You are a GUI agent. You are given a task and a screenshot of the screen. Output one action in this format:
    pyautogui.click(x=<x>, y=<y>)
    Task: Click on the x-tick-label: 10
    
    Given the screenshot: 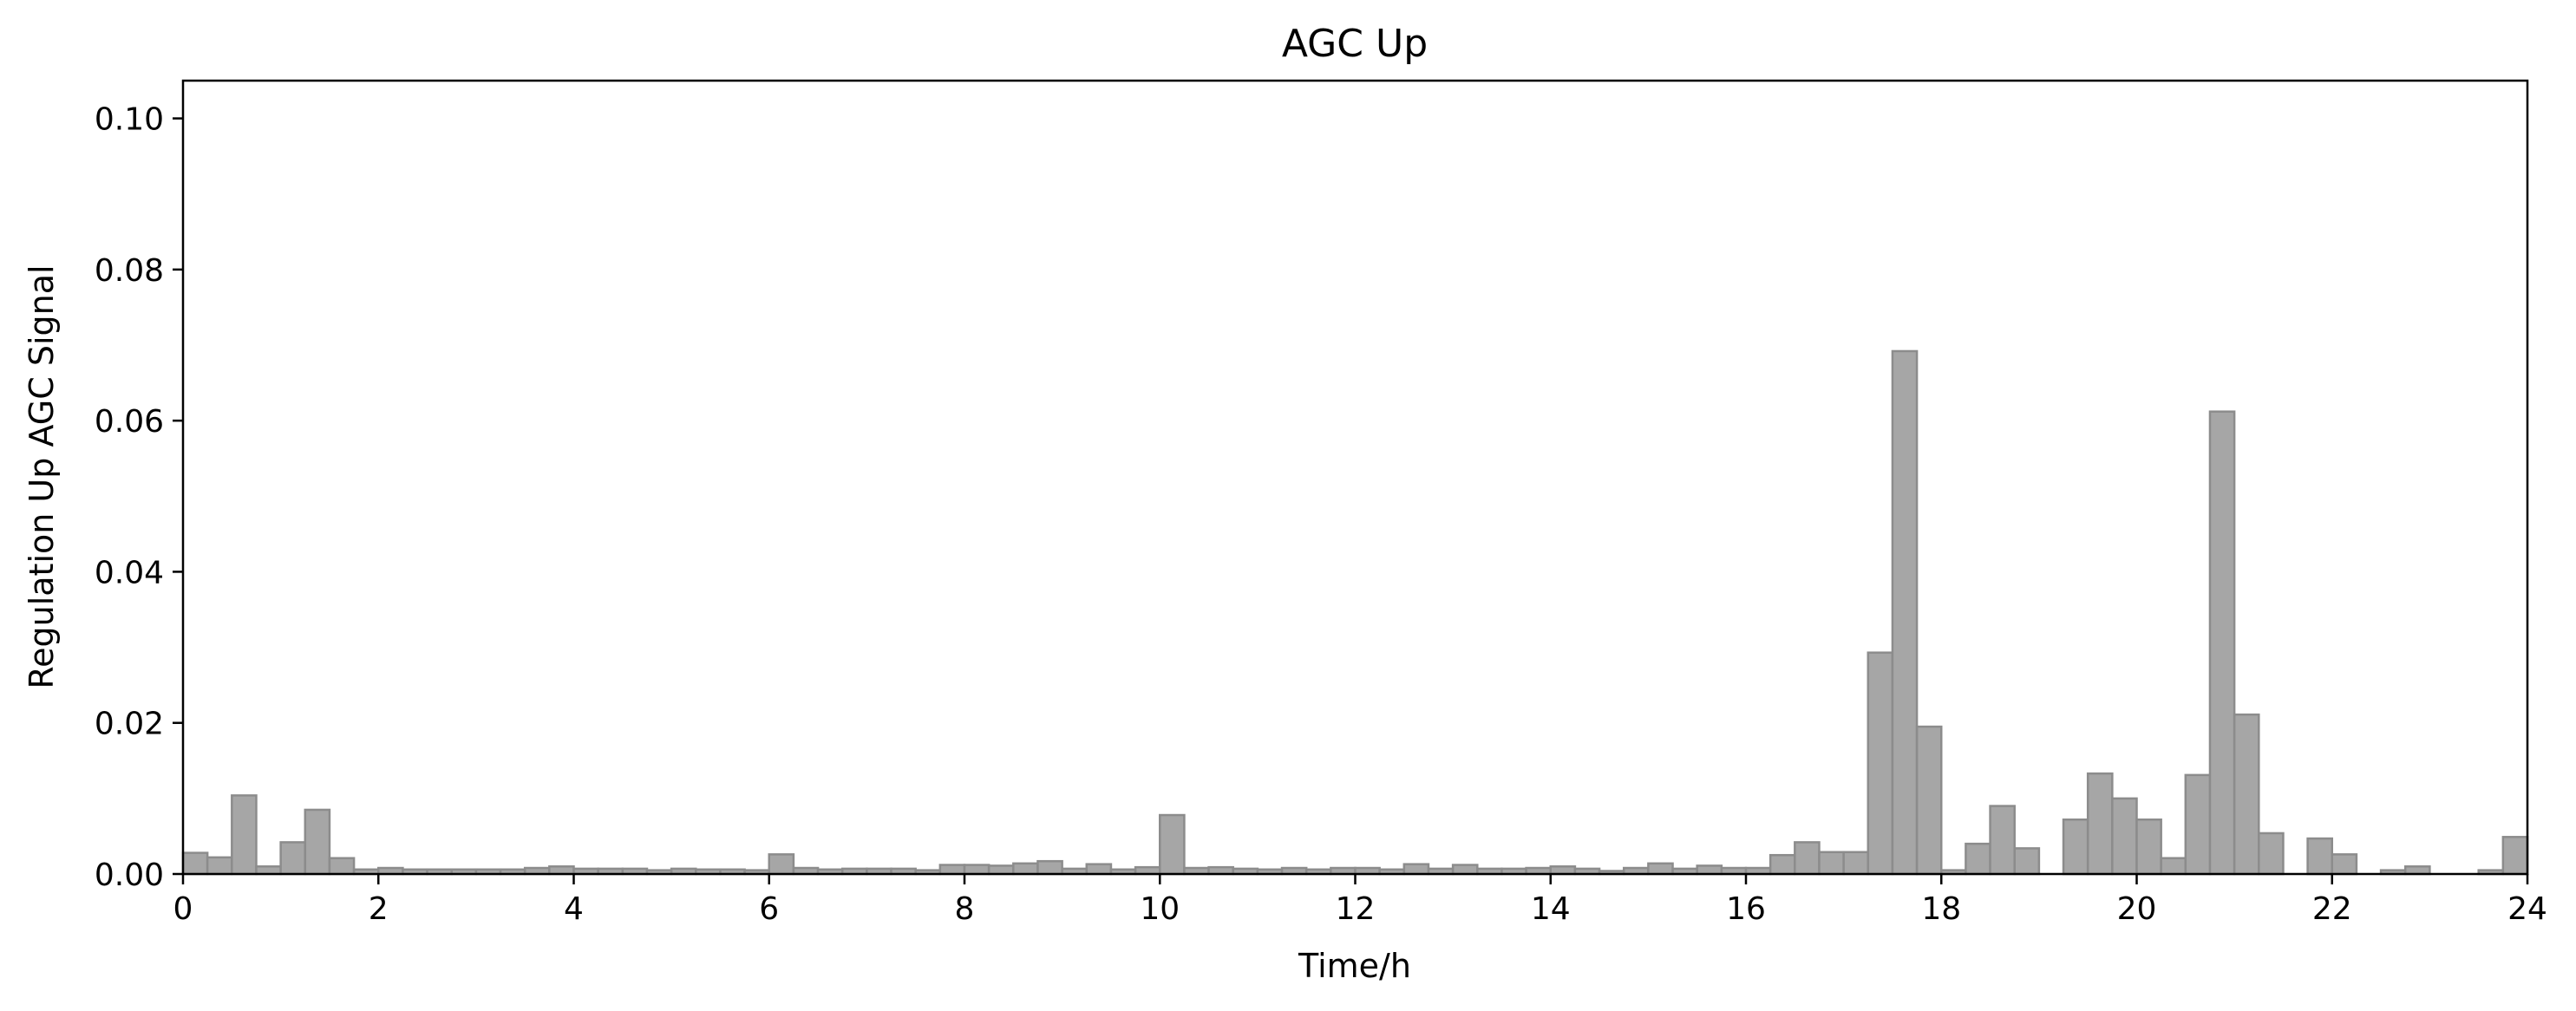 What is the action you would take?
    pyautogui.click(x=1160, y=909)
    